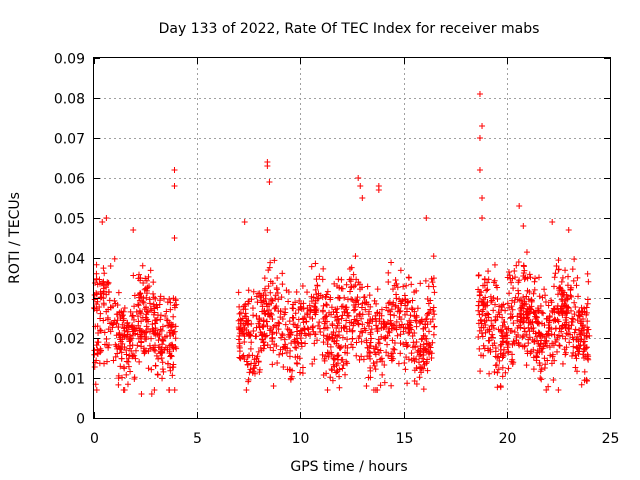 Image resolution: width=640 pixels, height=480 pixels. What do you see at coordinates (15, 238) in the screenshot?
I see `y-axis-title: ROTI / TECUs` at bounding box center [15, 238].